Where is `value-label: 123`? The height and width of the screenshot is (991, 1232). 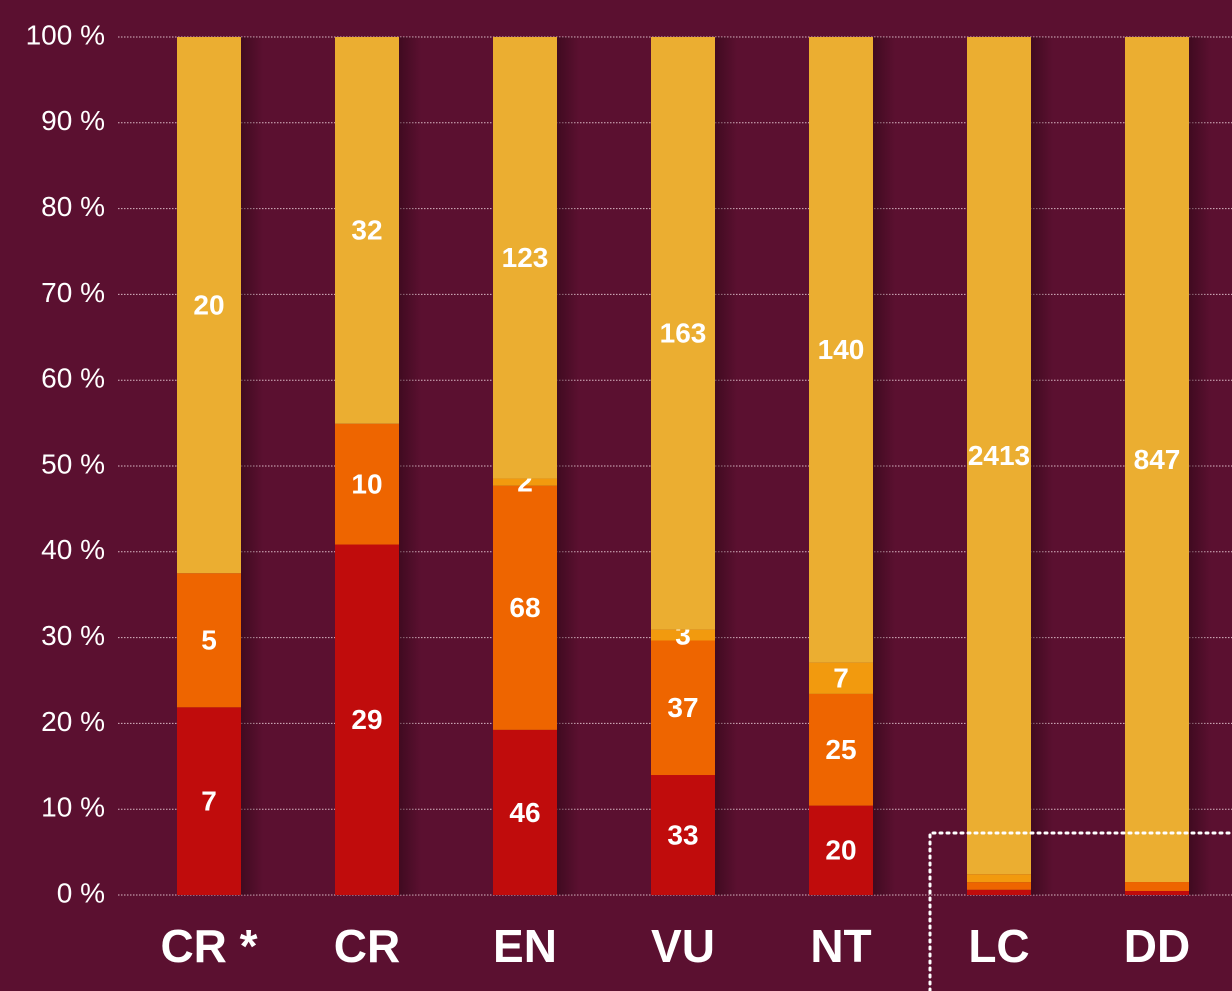 value-label: 123 is located at coordinates (525, 257).